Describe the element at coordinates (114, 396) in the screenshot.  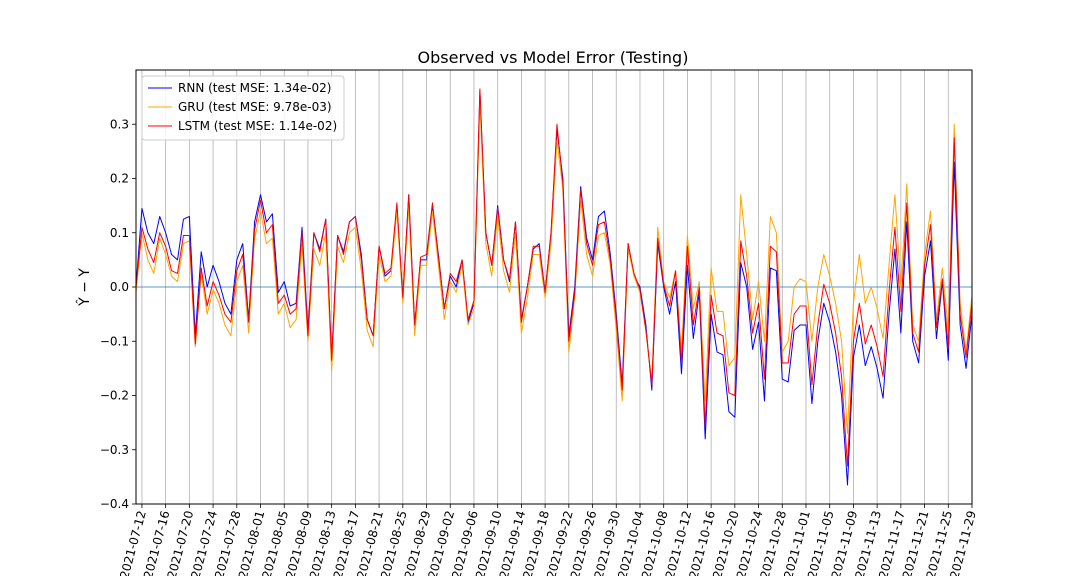
I see `y-tick-label: −0.2` at that location.